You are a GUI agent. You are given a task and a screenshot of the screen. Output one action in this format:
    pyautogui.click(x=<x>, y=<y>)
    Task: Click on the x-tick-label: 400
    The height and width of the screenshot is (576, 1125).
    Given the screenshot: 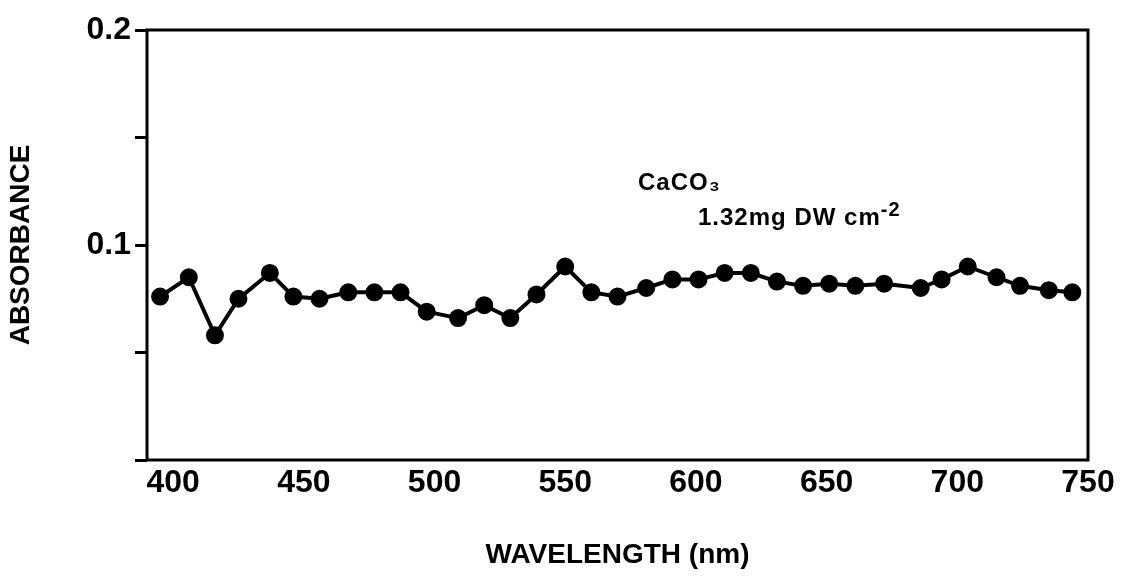 What is the action you would take?
    pyautogui.click(x=173, y=481)
    